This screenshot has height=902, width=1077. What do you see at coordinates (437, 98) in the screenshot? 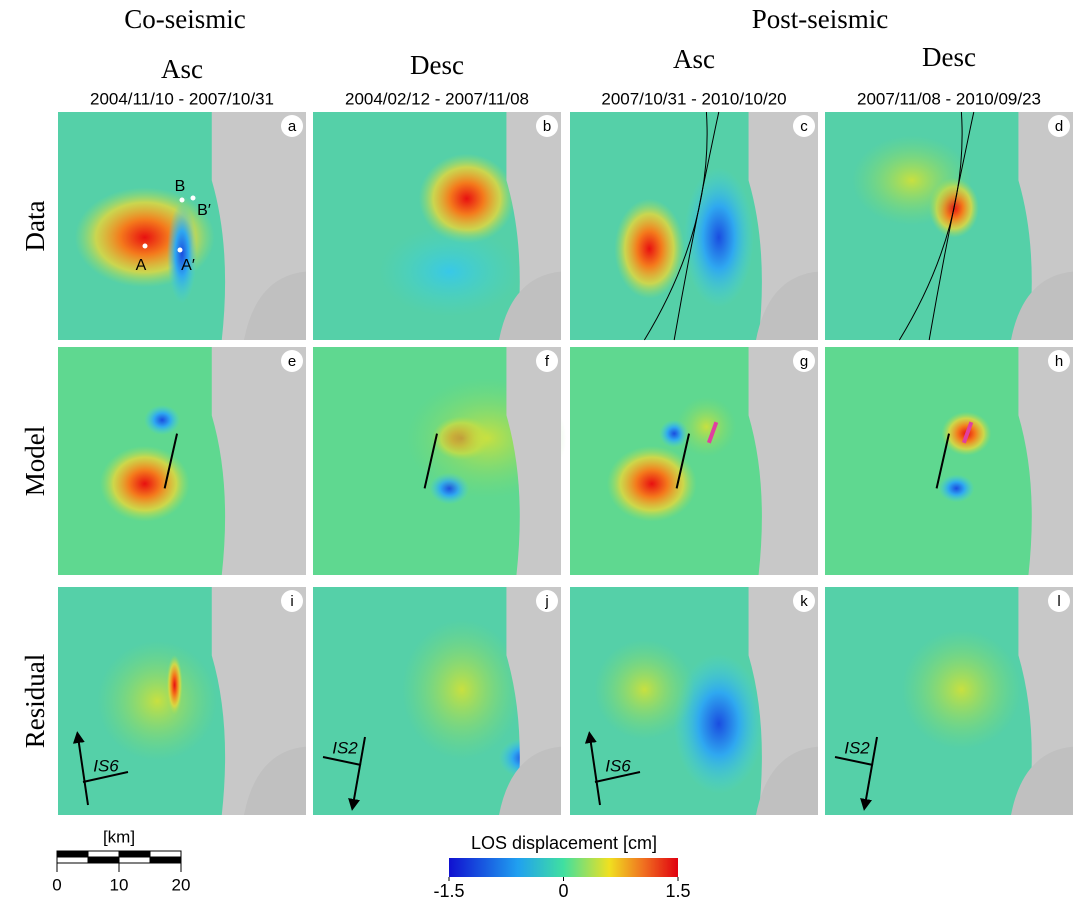
I see `column-dates: 2004/02/12 - 2007/11/08` at bounding box center [437, 98].